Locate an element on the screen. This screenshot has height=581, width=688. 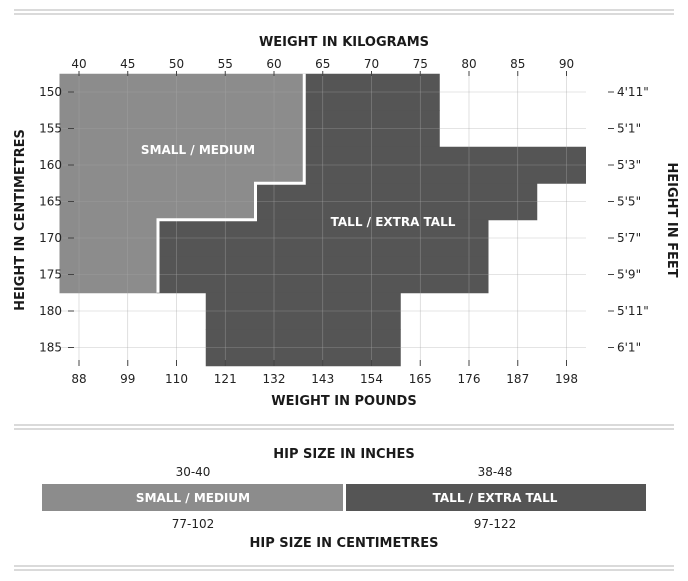
right-tick-label: 4'11" is located at coordinates (633, 92).